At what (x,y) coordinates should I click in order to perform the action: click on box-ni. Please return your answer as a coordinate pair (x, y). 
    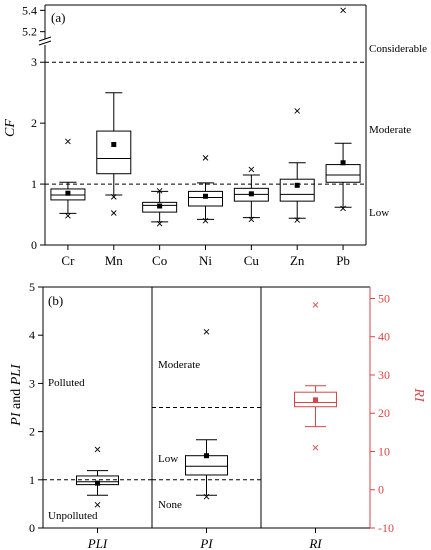
    Looking at the image, I should click on (205, 189).